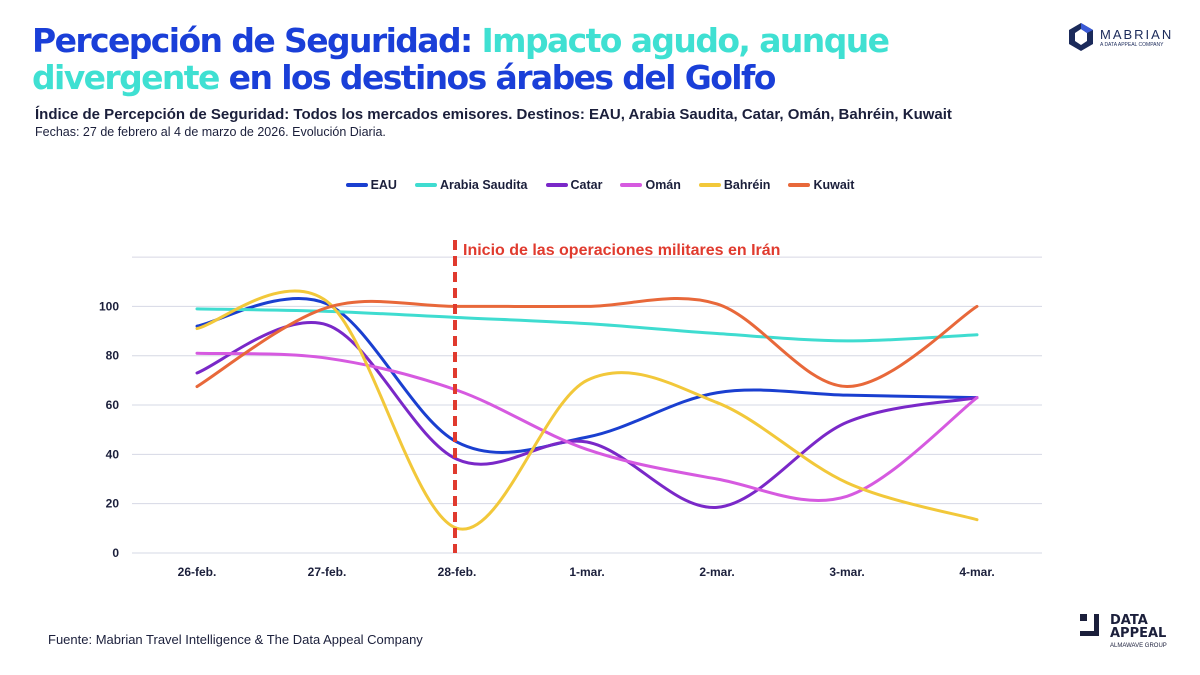  What do you see at coordinates (587, 426) in the screenshot?
I see `series-line-omán` at bounding box center [587, 426].